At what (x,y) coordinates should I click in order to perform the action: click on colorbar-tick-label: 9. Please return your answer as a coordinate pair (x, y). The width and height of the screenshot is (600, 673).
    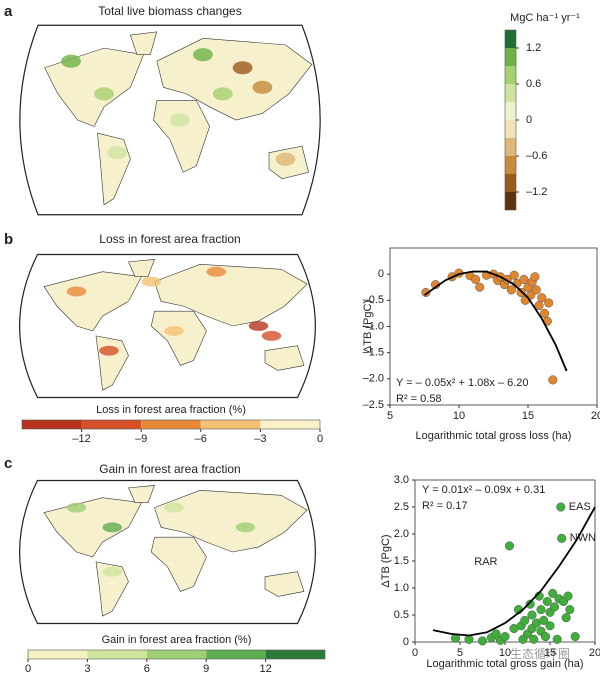
    Looking at the image, I should click on (206, 668).